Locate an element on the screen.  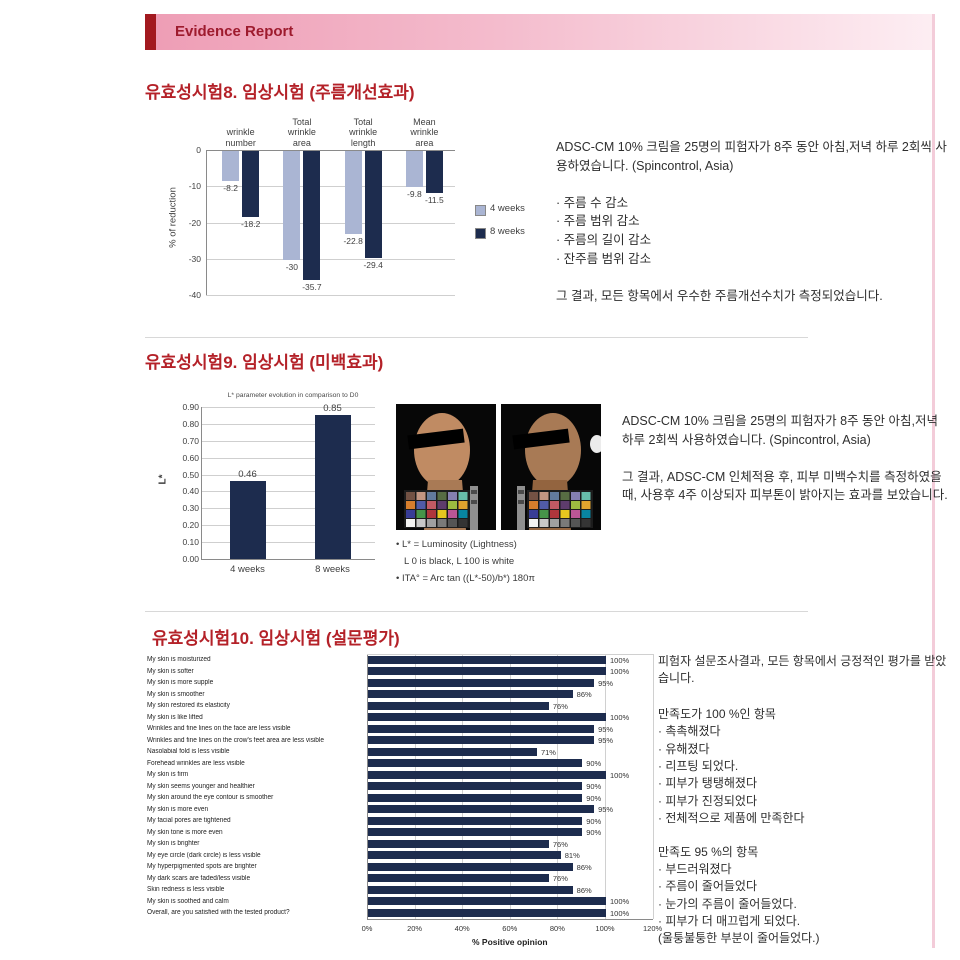
survey-item-label: My skin tone is more even is located at coordinates (185, 832).